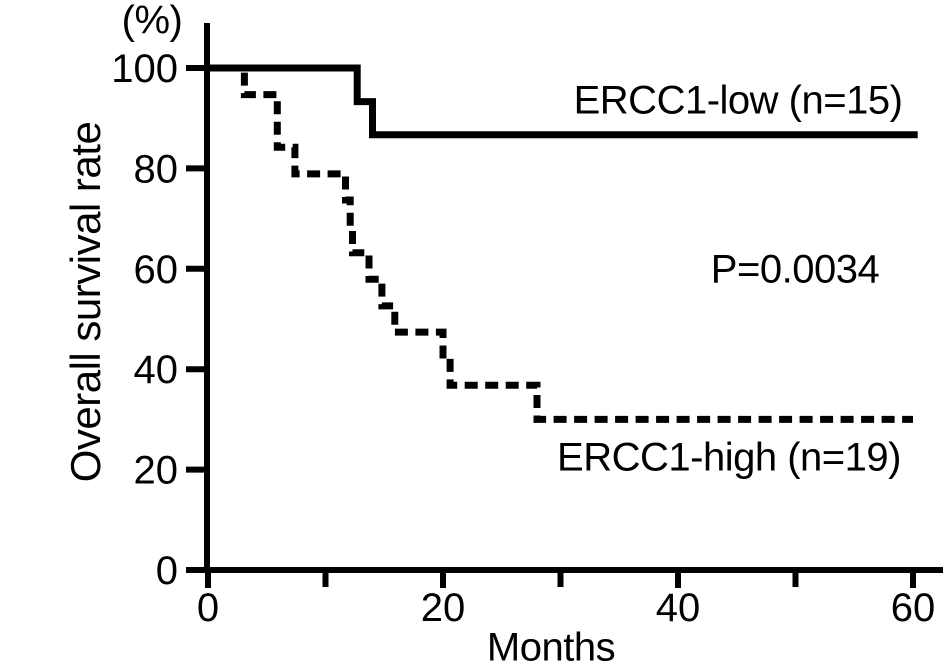  What do you see at coordinates (156, 370) in the screenshot?
I see `y-tick-label: 40` at bounding box center [156, 370].